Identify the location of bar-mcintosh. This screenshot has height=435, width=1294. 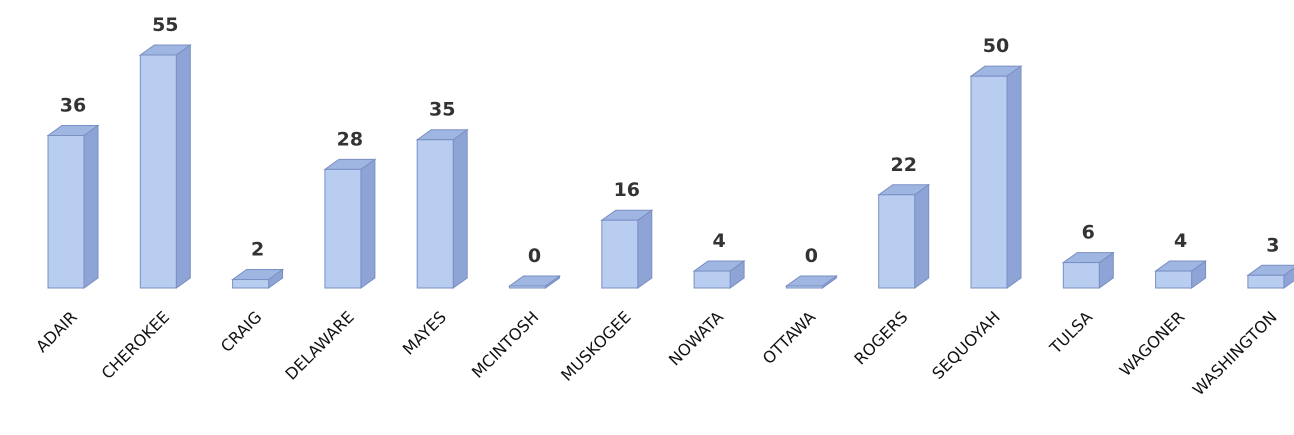
(534, 282).